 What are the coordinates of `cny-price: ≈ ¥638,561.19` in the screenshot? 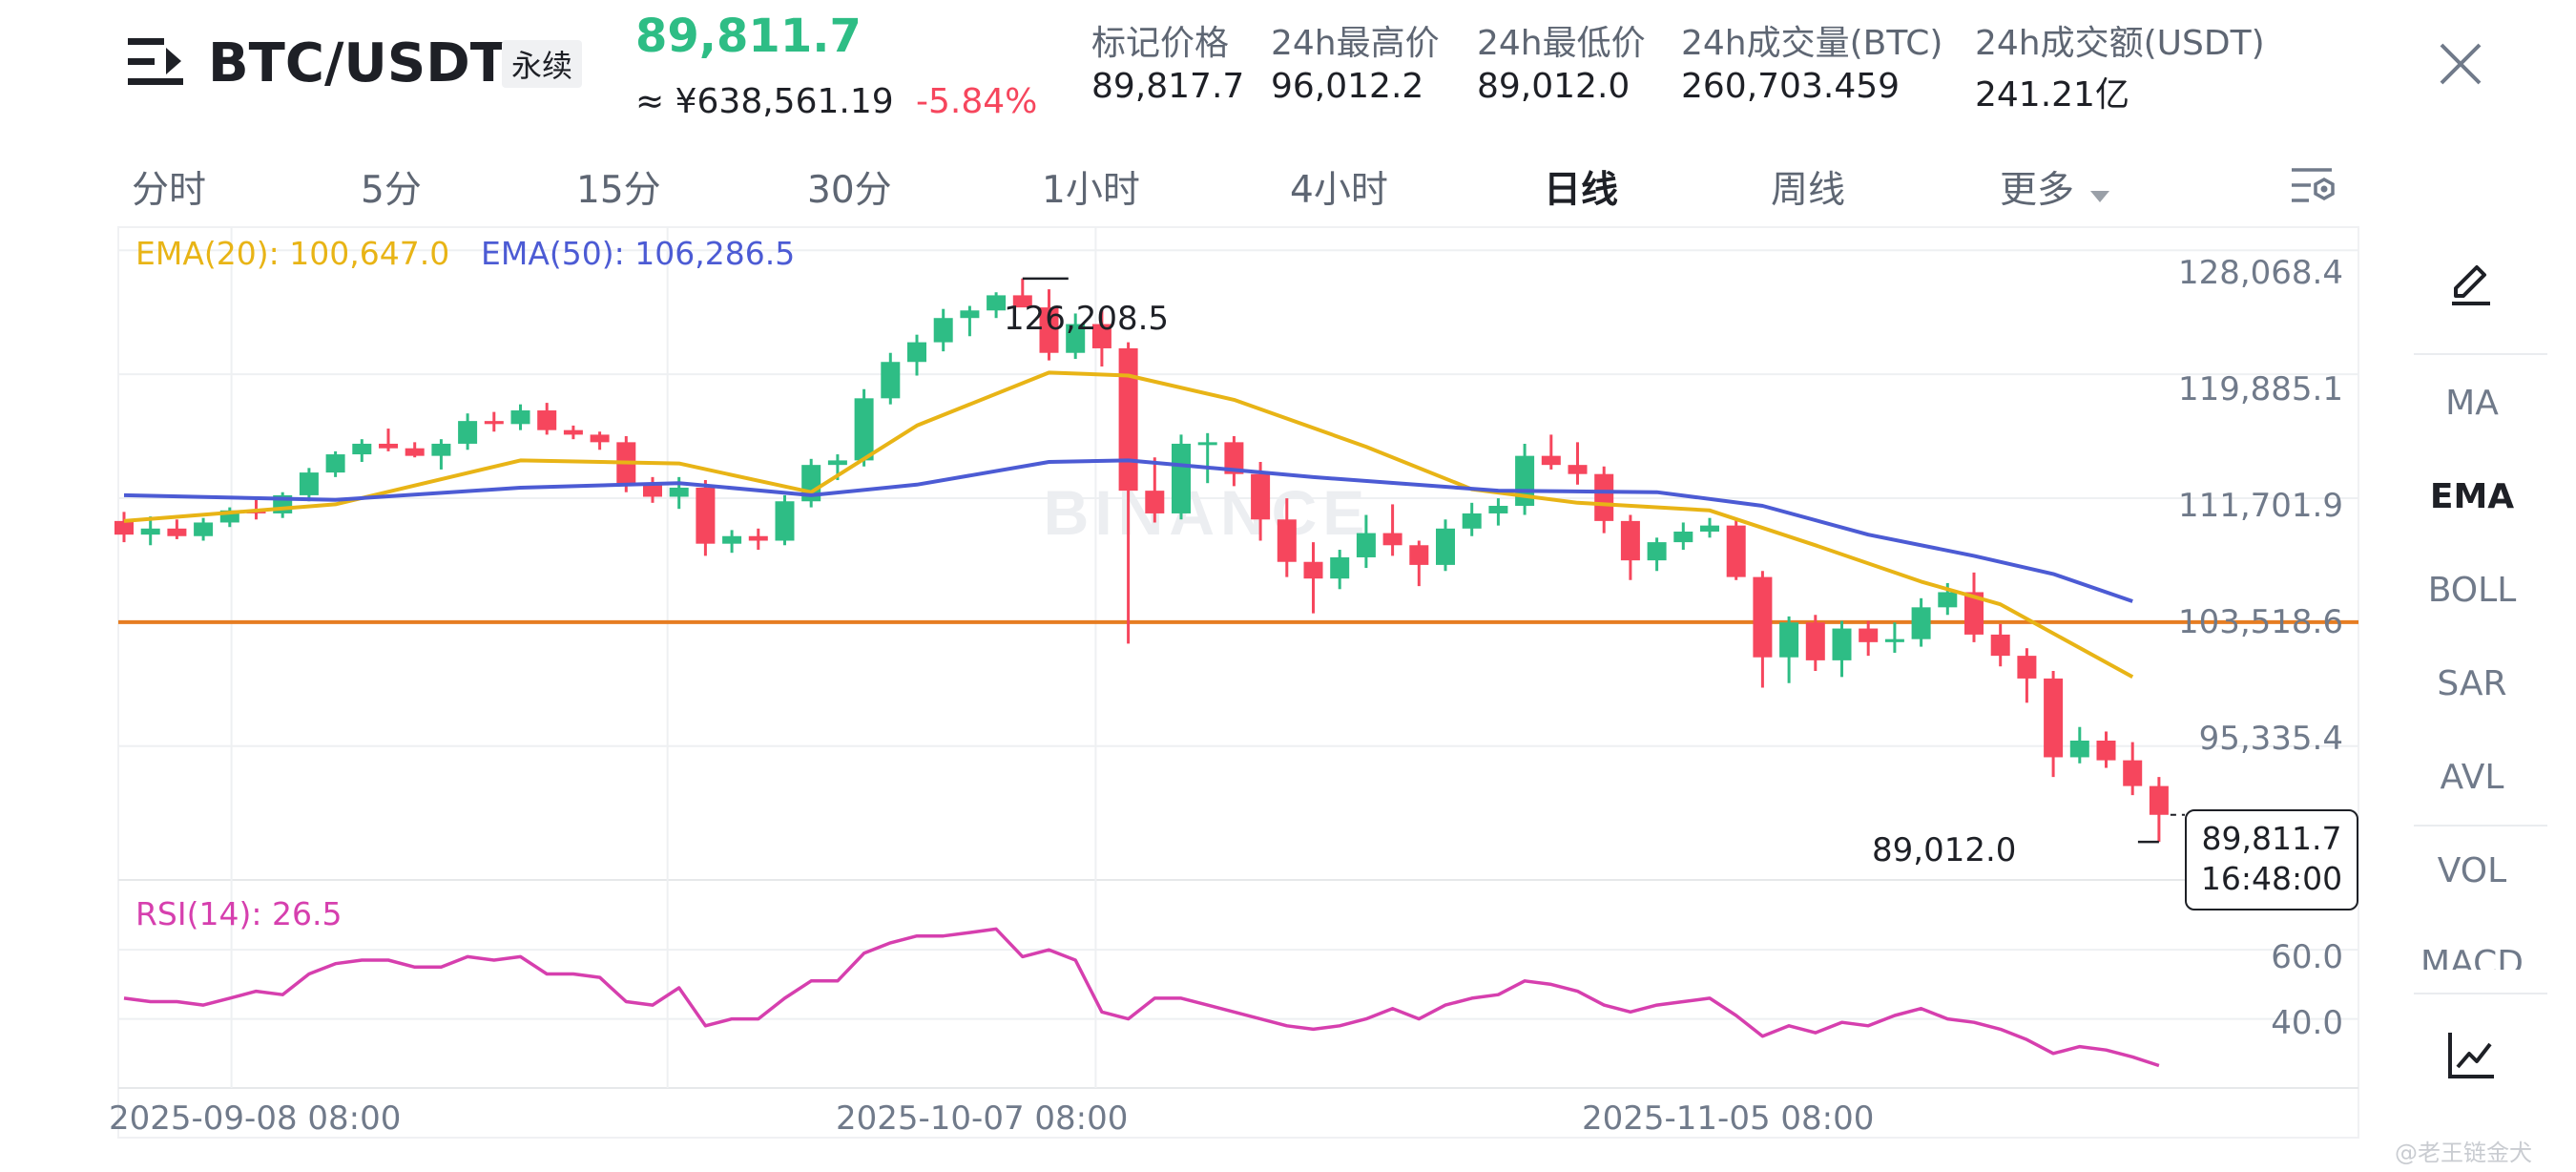 It's located at (764, 101).